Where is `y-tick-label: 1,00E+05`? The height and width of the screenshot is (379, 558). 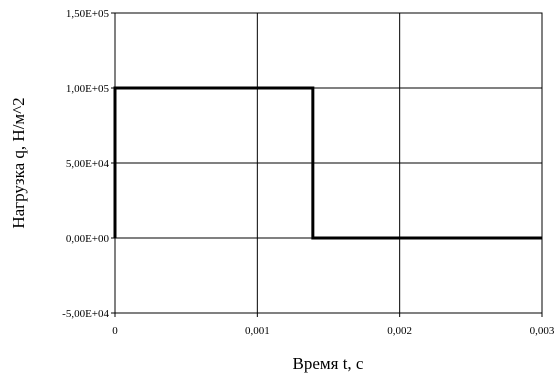
y-tick-label: 1,00E+05 is located at coordinates (88, 89).